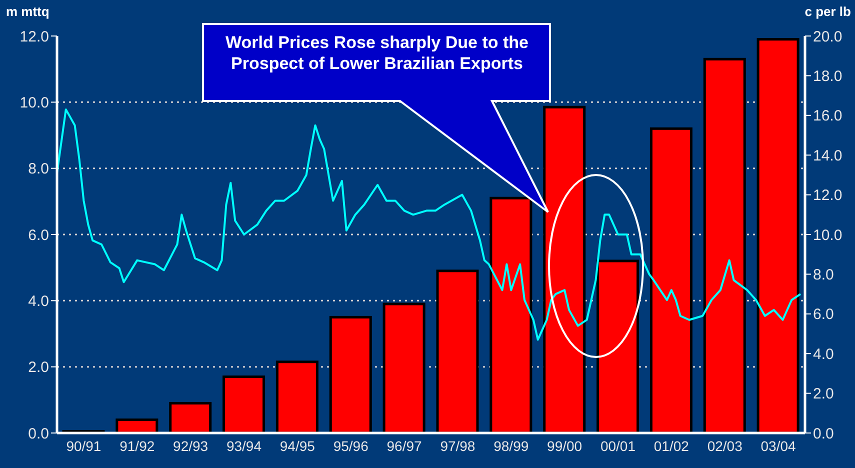  What do you see at coordinates (137, 446) in the screenshot?
I see `x-tick-label: 91/92` at bounding box center [137, 446].